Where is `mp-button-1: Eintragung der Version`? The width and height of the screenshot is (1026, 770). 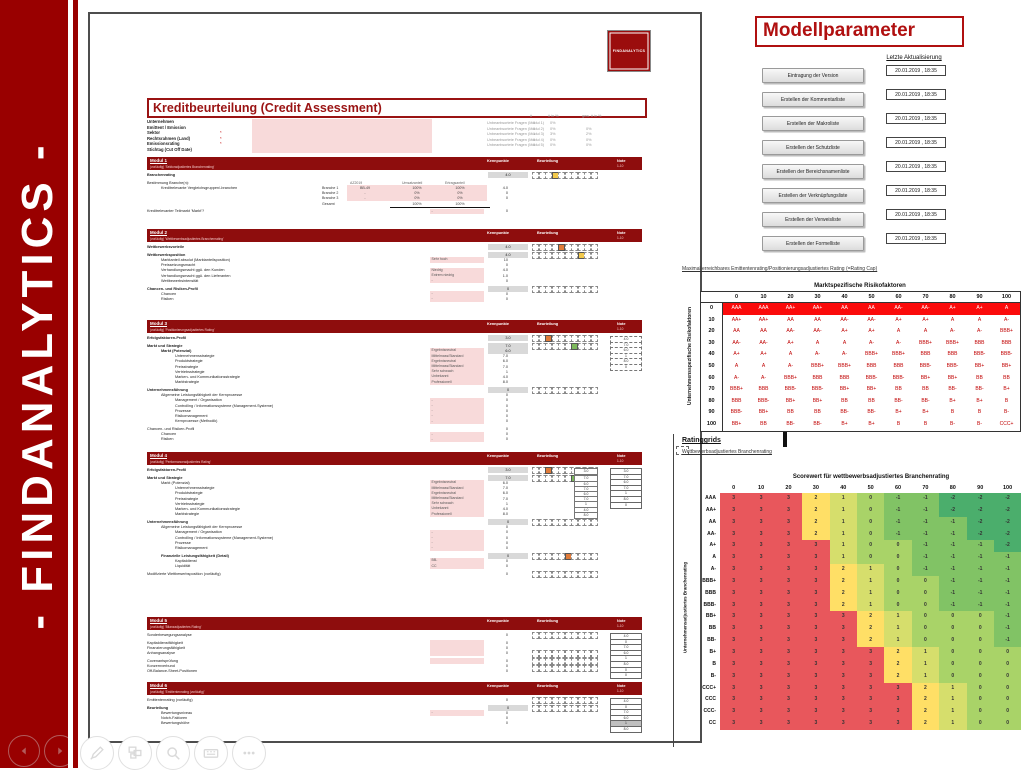
mp-button-1: Eintragung der Version is located at coordinates (813, 75).